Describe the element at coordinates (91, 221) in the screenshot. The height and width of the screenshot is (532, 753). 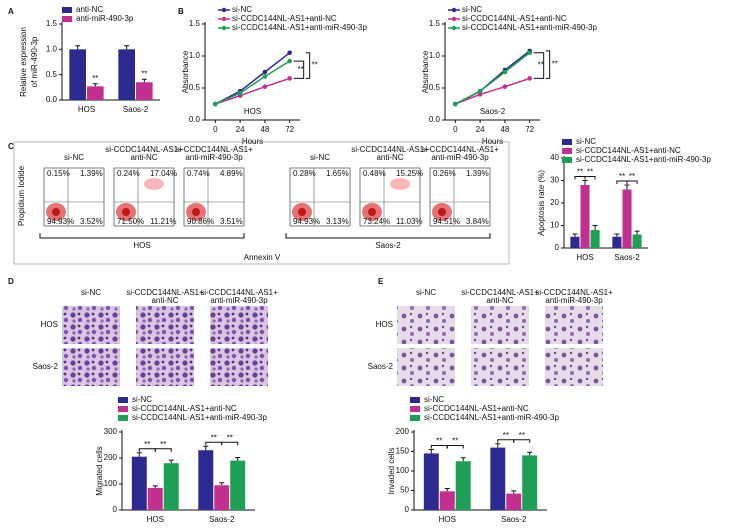
I see `quadrant-percent: 3.52%` at that location.